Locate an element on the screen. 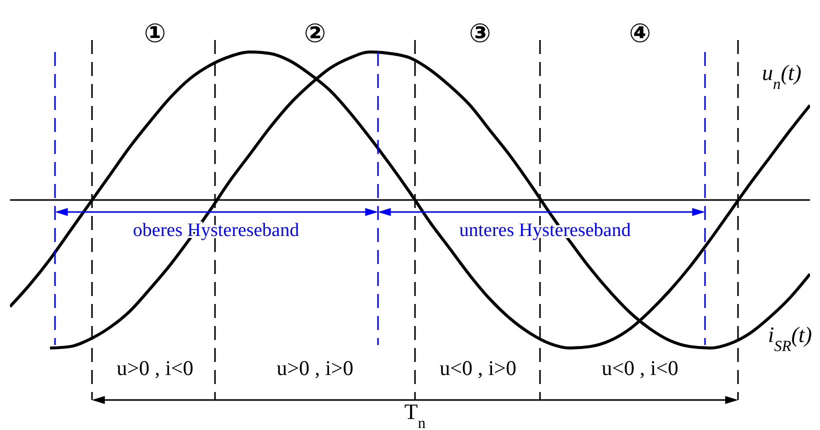  text: u<0 , i>0 is located at coordinates (478, 368).